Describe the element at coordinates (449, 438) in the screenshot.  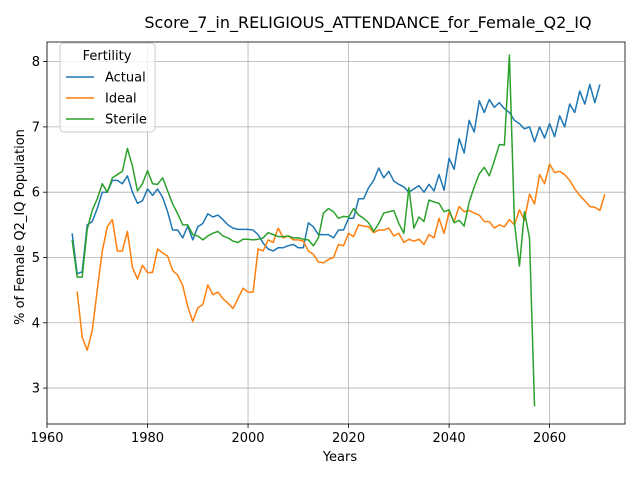
I see `x-tick-label: 2040` at that location.